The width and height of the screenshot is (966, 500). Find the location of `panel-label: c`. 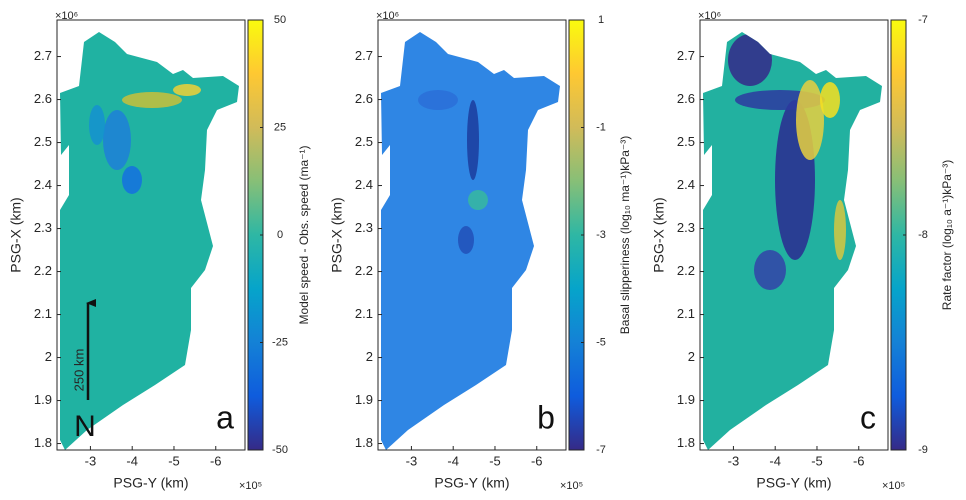

panel-label: c is located at coordinates (868, 417).